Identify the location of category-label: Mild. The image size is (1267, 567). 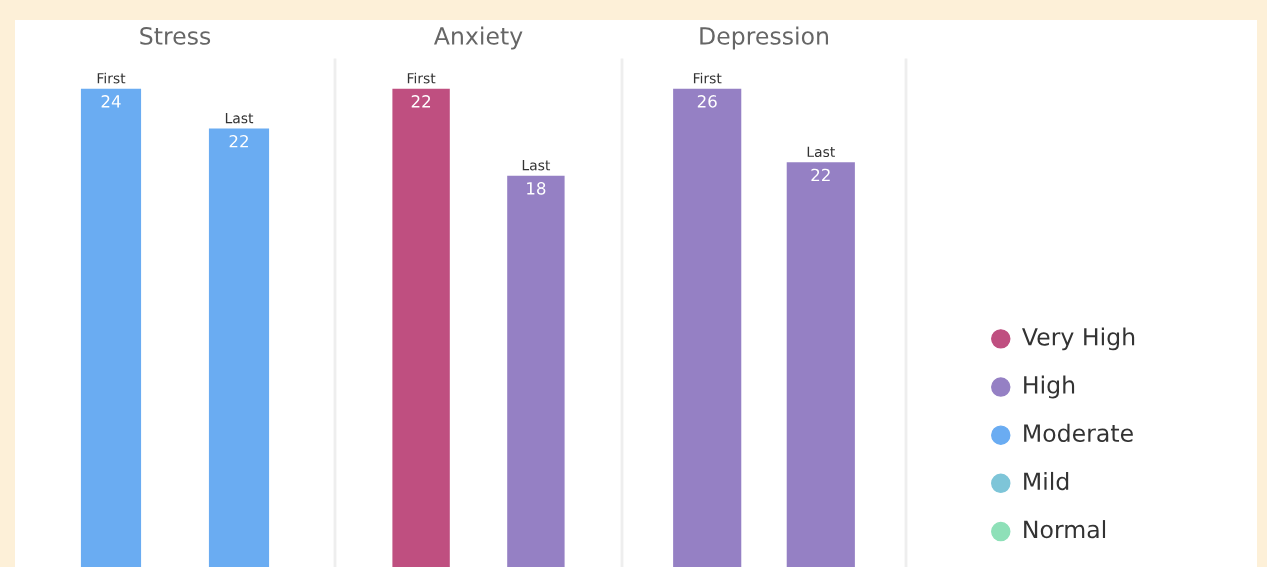
(1046, 481).